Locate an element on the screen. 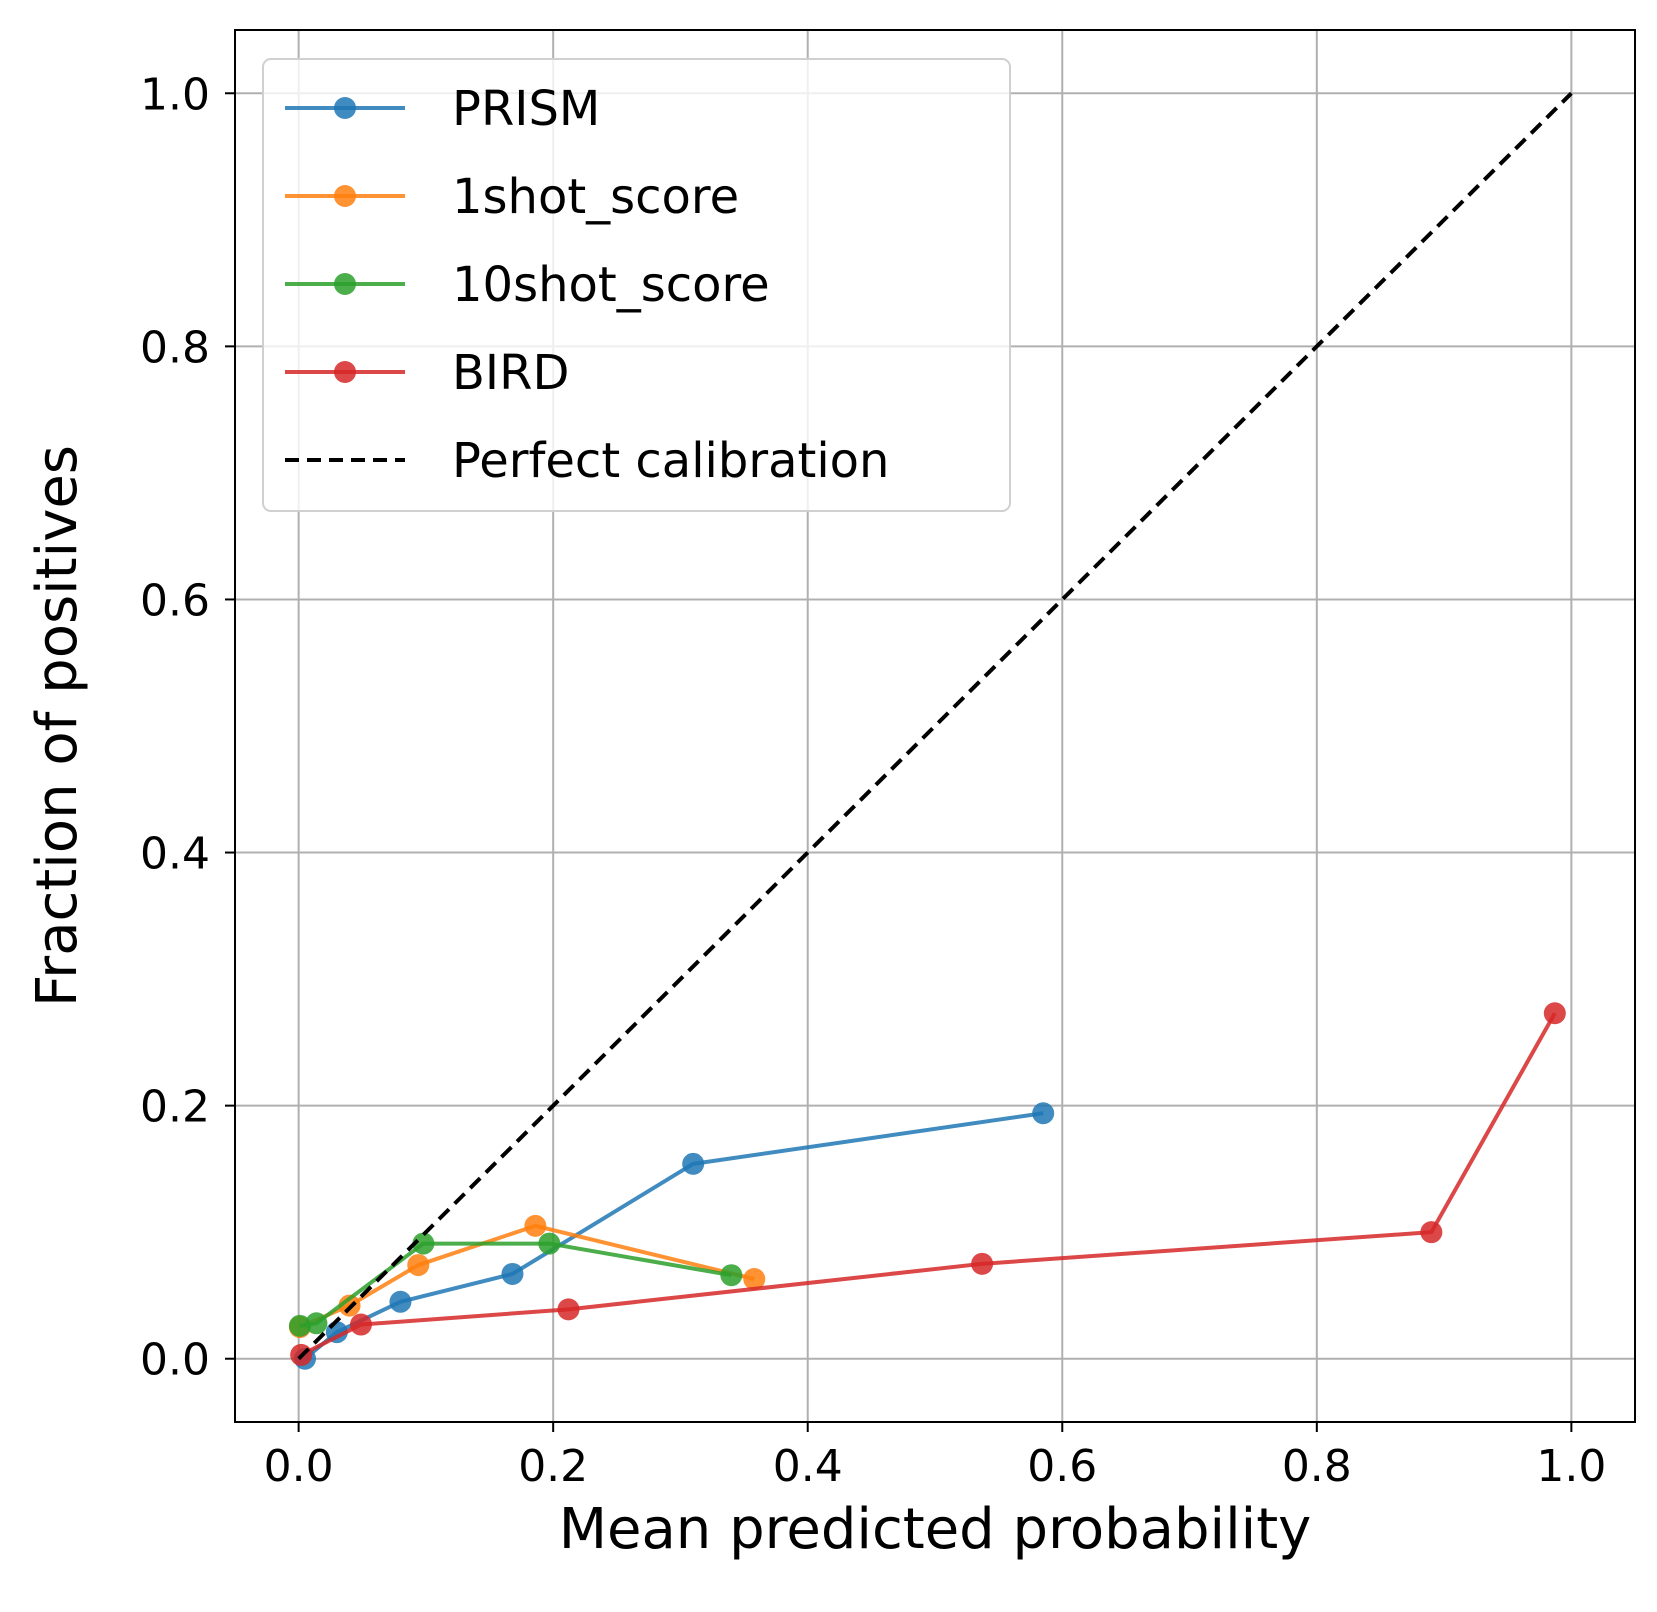 The width and height of the screenshot is (1657, 1612). x-tick-label: 1.0 is located at coordinates (1571, 1466).